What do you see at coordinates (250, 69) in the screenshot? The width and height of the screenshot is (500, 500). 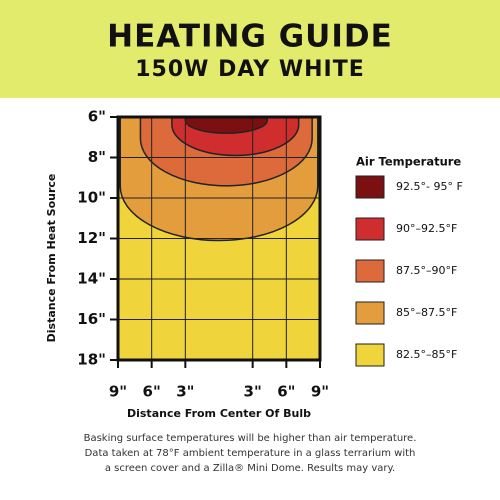 I see `subtitle: 150W DAY WHITE` at bounding box center [250, 69].